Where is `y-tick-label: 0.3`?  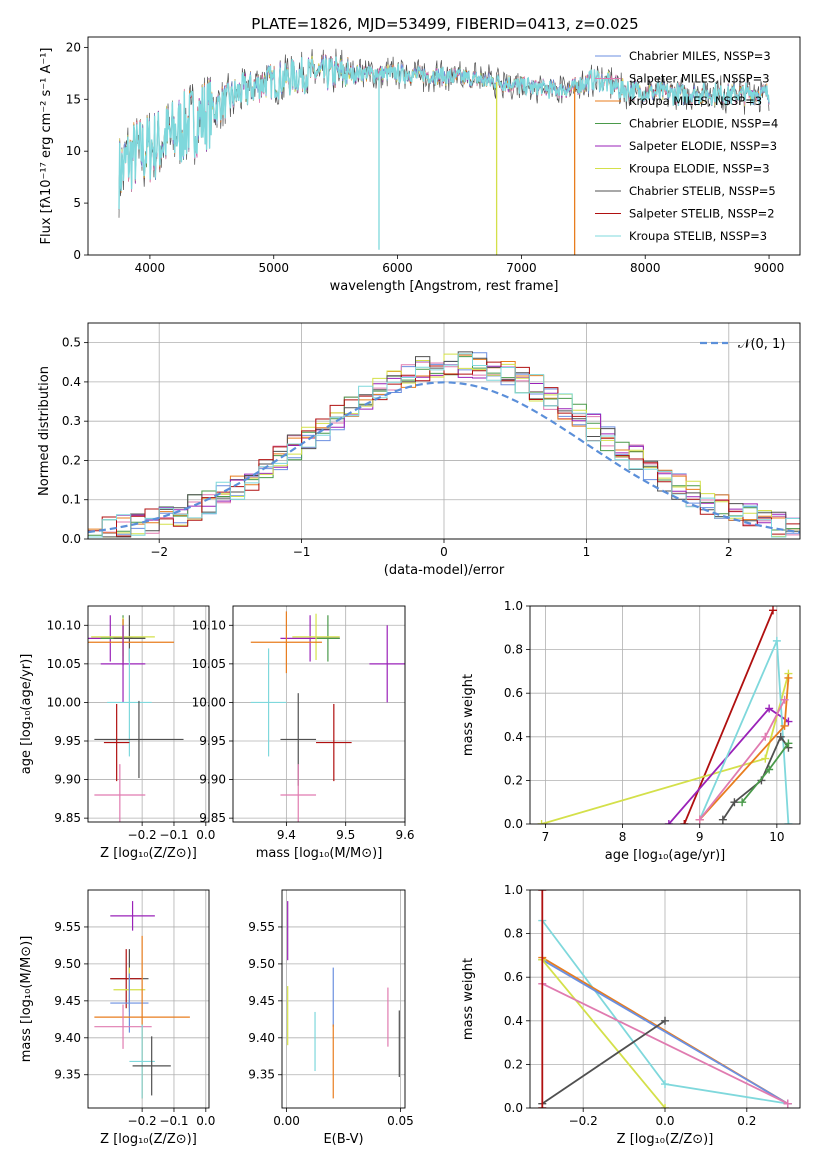
y-tick-label: 0.3 is located at coordinates (71, 421).